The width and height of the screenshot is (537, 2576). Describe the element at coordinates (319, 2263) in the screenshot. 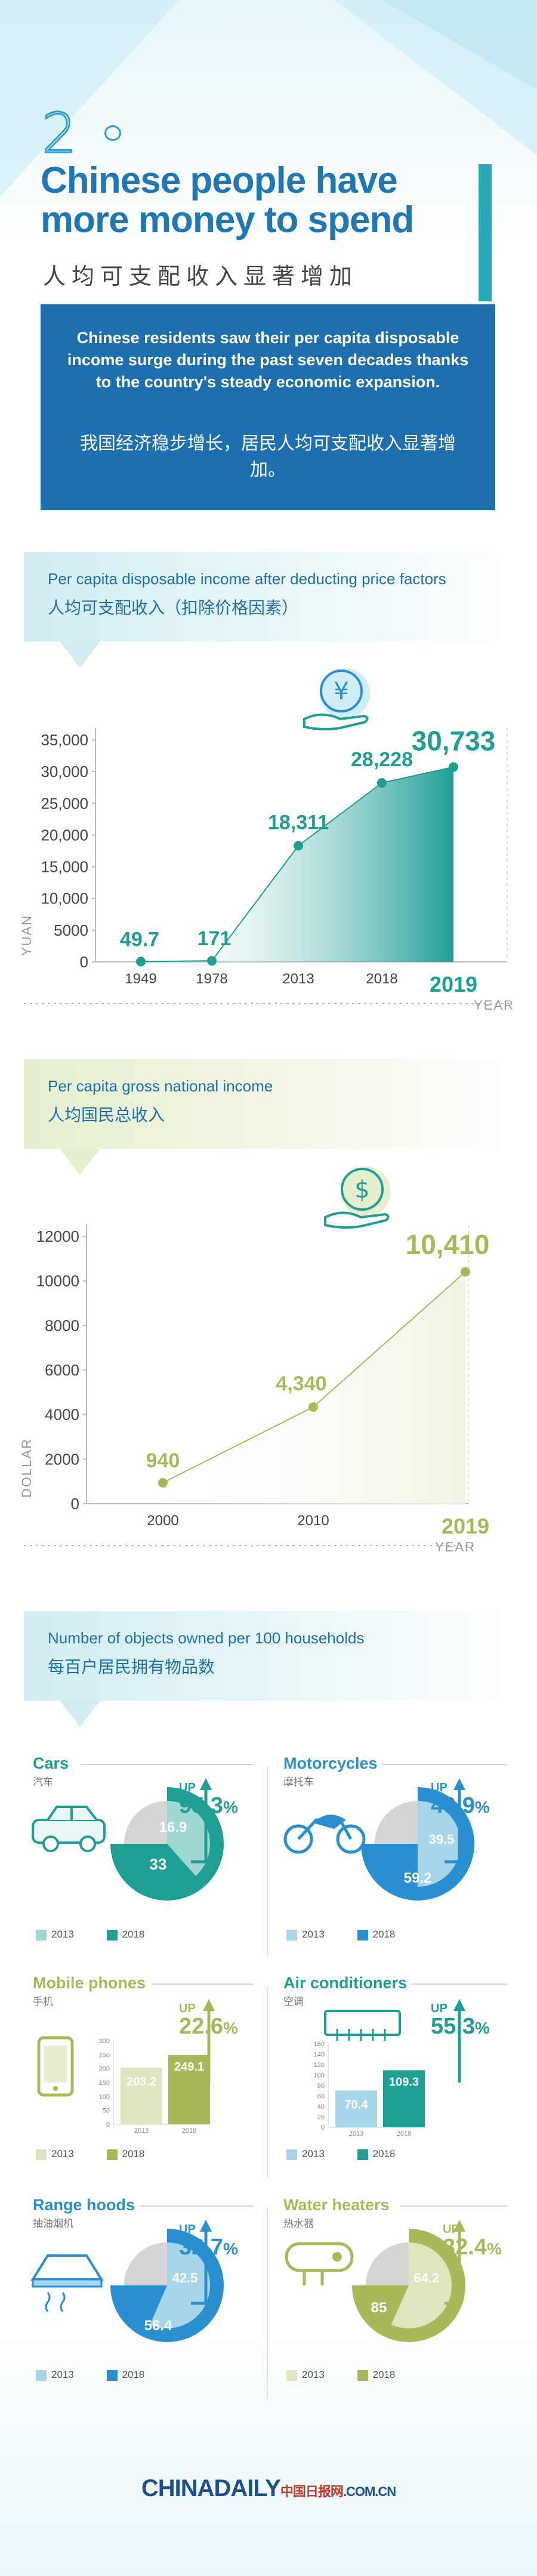

I see `water-heater-icon` at that location.